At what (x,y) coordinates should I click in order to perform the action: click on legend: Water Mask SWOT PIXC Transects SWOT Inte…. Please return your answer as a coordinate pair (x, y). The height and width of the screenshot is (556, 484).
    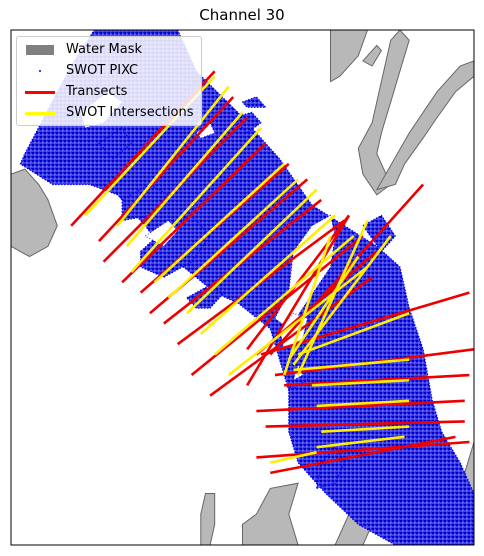
    Looking at the image, I should click on (109, 81).